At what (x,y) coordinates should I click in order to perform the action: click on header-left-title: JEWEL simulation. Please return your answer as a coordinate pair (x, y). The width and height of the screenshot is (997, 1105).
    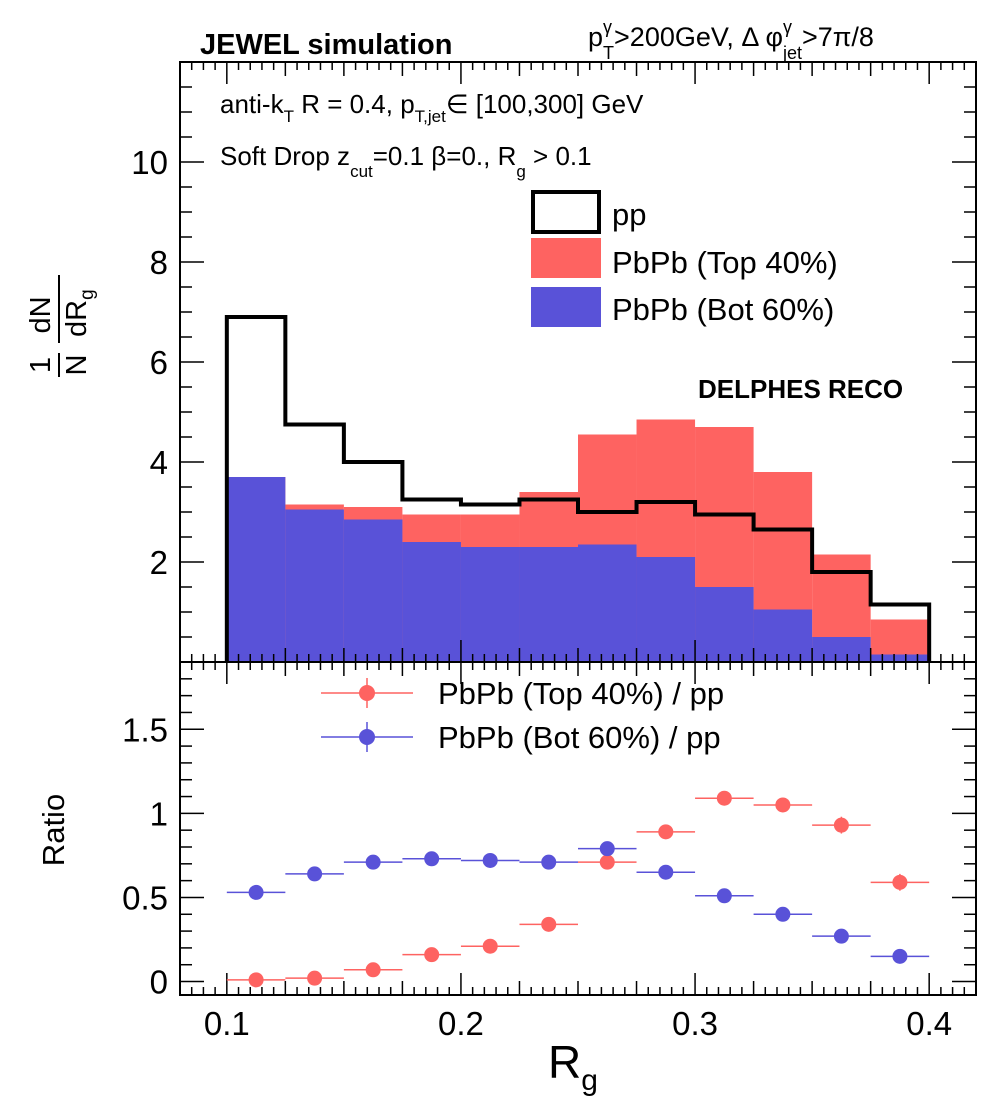
    Looking at the image, I should click on (326, 45).